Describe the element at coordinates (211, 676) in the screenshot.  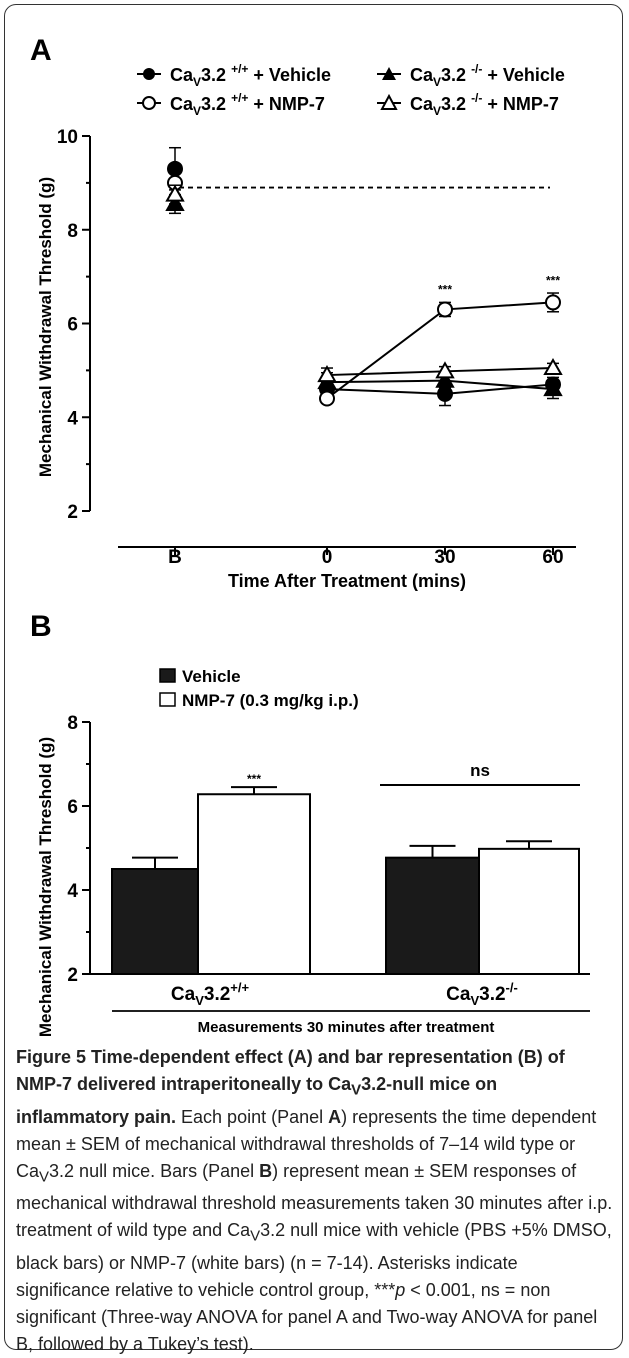
I see `legend-label-vehicle: Vehicle` at that location.